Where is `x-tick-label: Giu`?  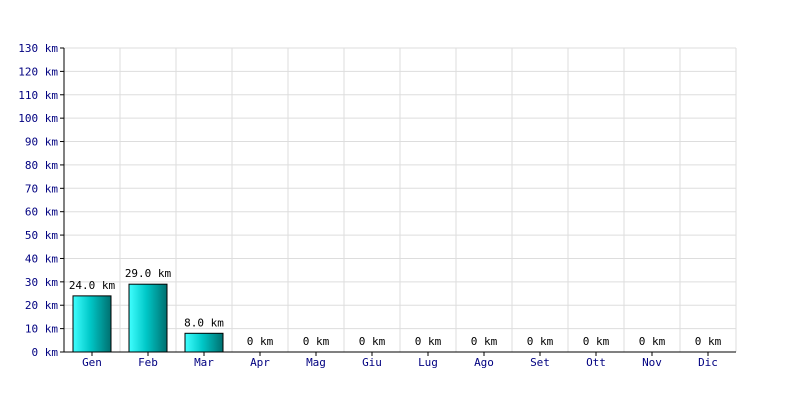 x-tick-label: Giu is located at coordinates (372, 362).